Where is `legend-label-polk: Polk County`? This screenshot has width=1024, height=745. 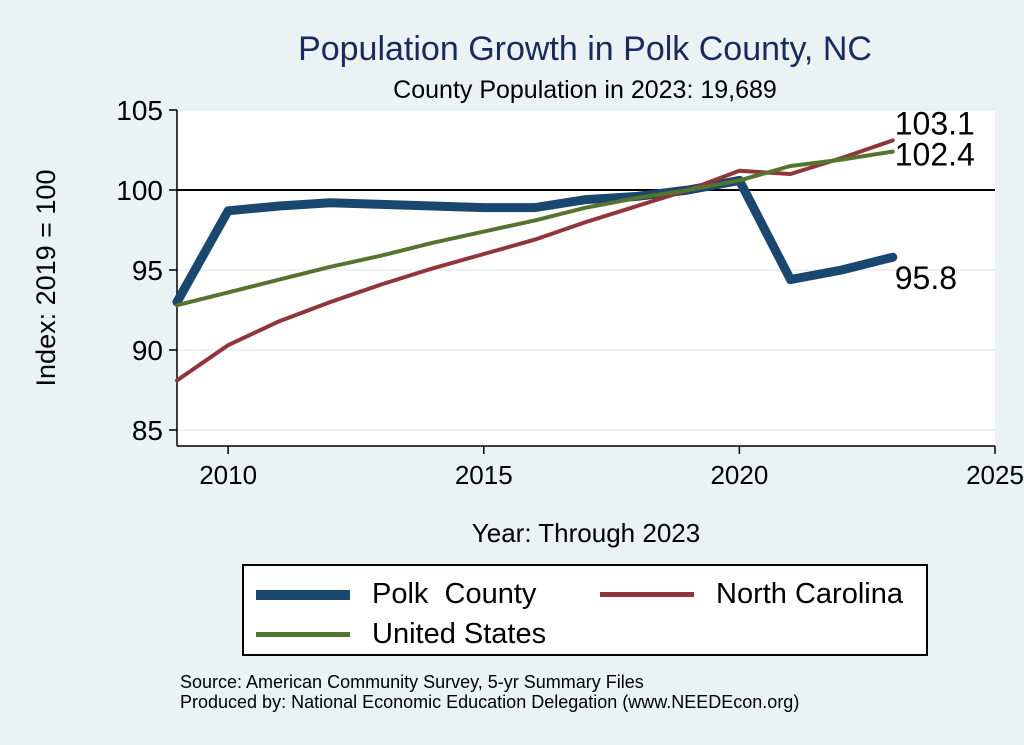 legend-label-polk: Polk County is located at coordinates (454, 594).